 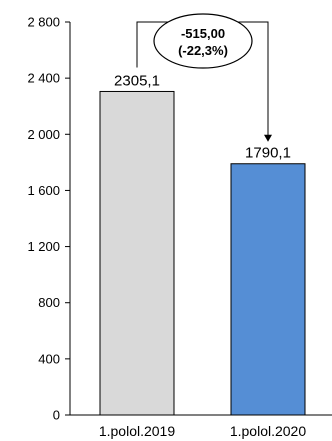 I want to click on y-tick-label: 400, so click(x=49, y=358).